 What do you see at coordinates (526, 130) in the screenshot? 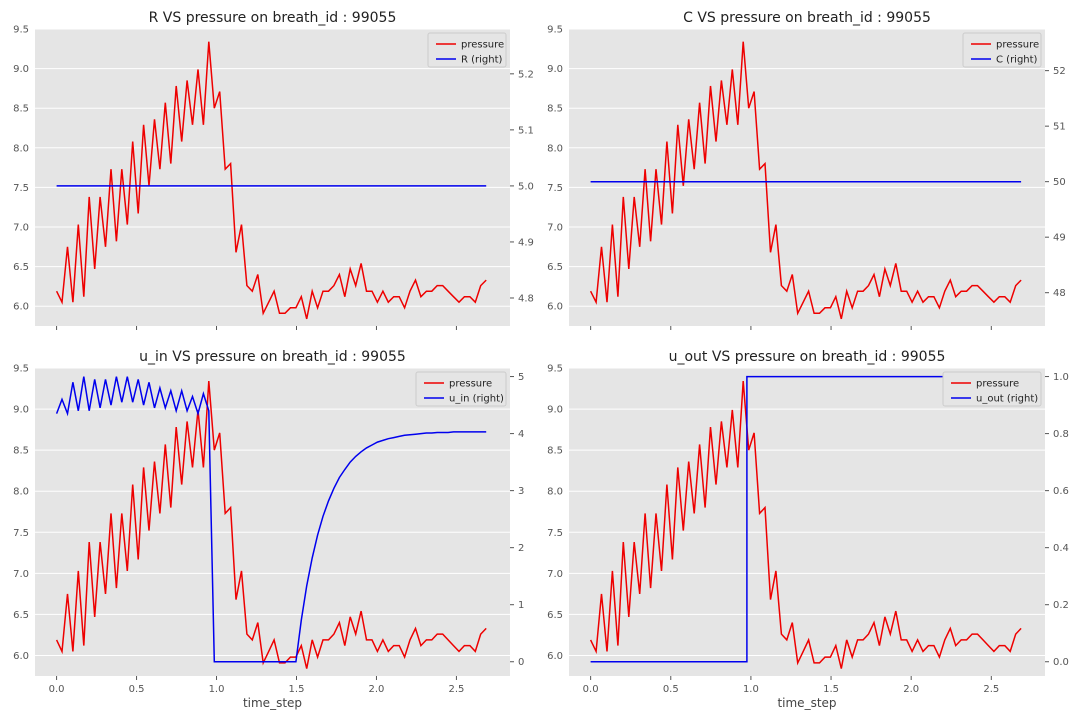
I see `right-tick-label: 5.1` at bounding box center [526, 130].